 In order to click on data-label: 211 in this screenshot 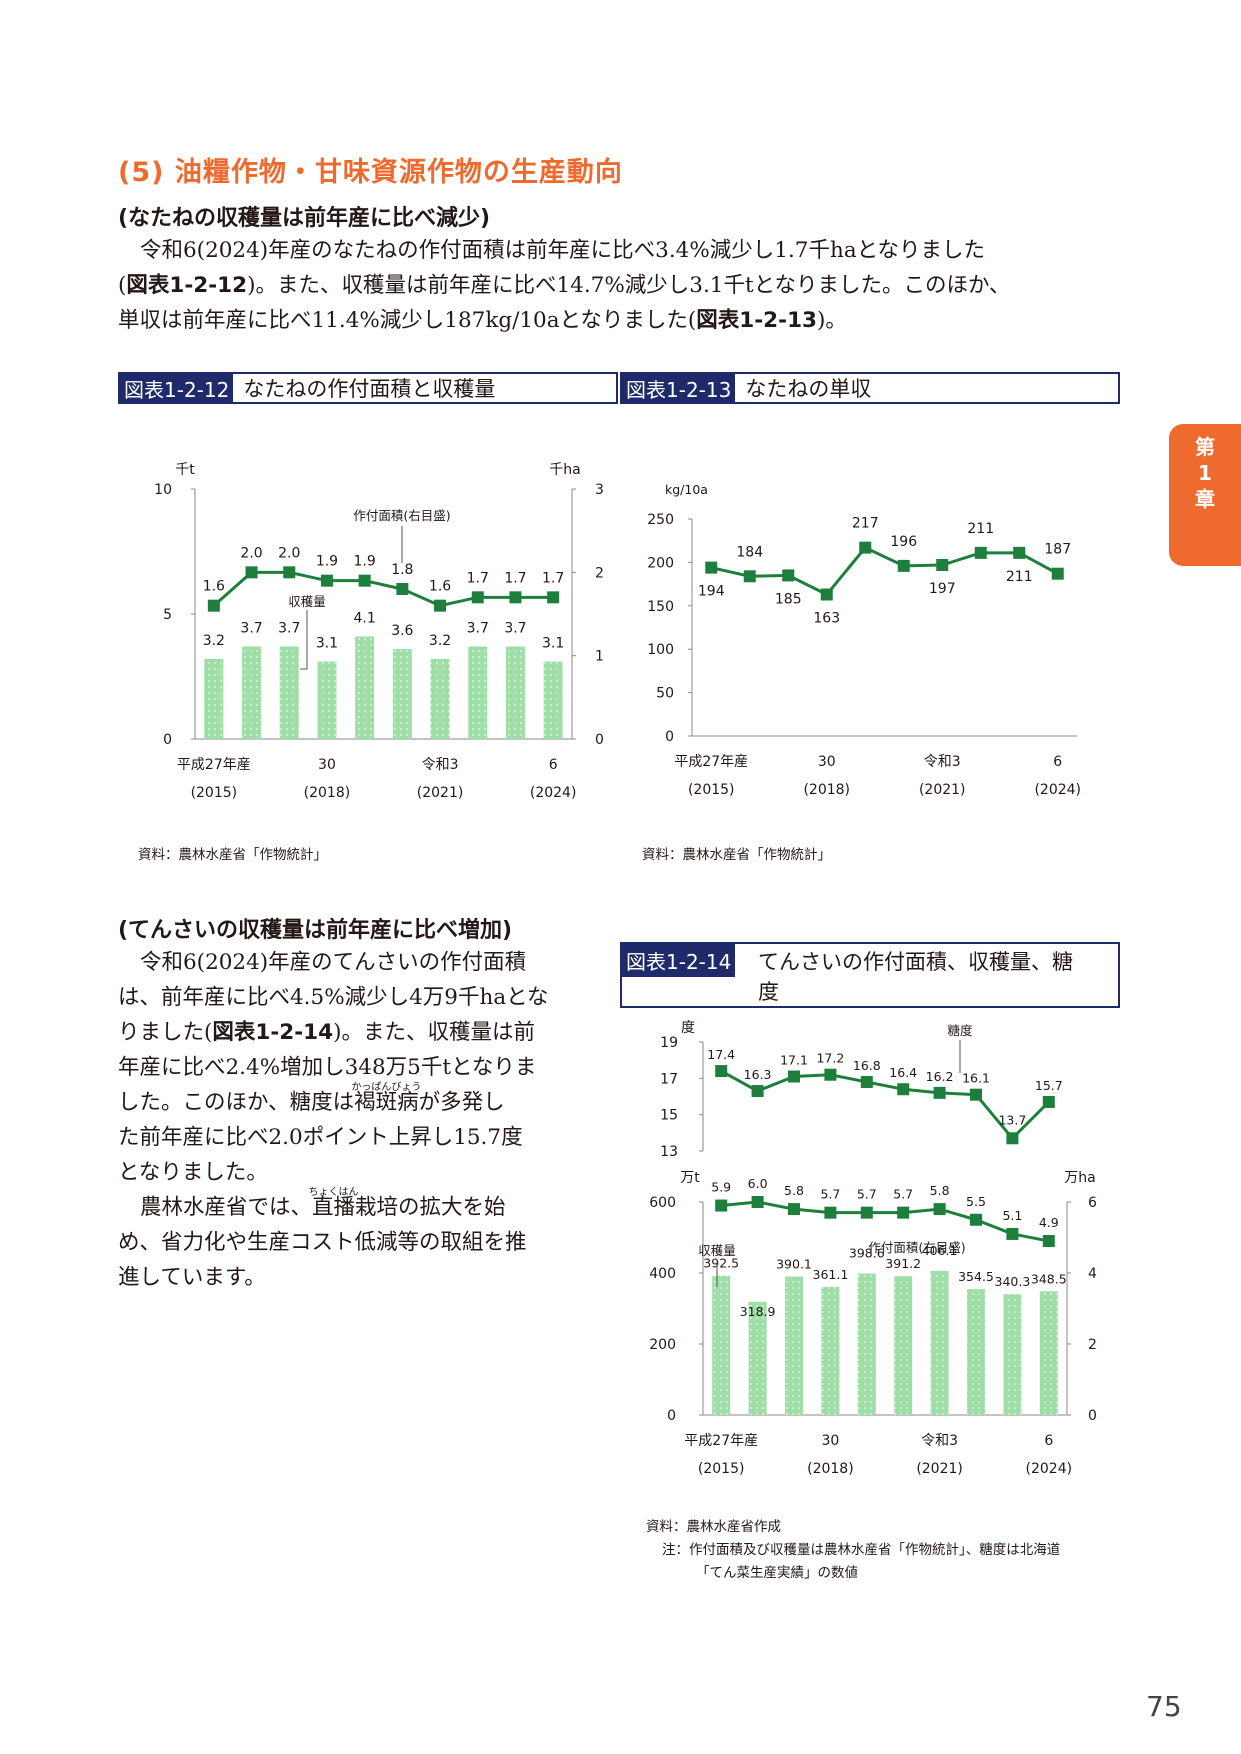, I will do `click(980, 529)`.